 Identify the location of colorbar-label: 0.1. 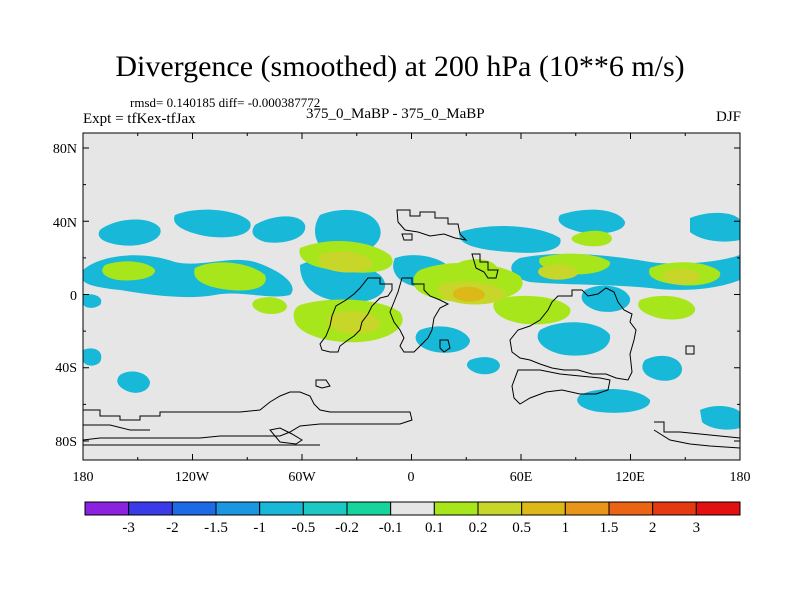
(434, 528).